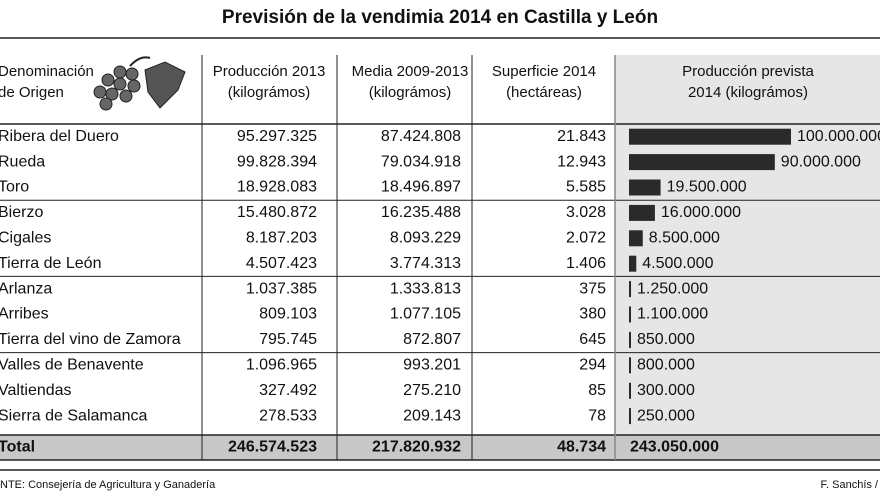 Image resolution: width=880 pixels, height=500 pixels. I want to click on bar-label: 16.000.000, so click(701, 212).